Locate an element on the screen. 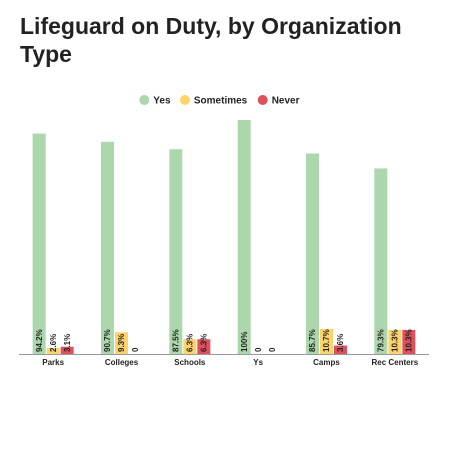 The width and height of the screenshot is (450, 450). value-label: 9.3% is located at coordinates (121, 343).